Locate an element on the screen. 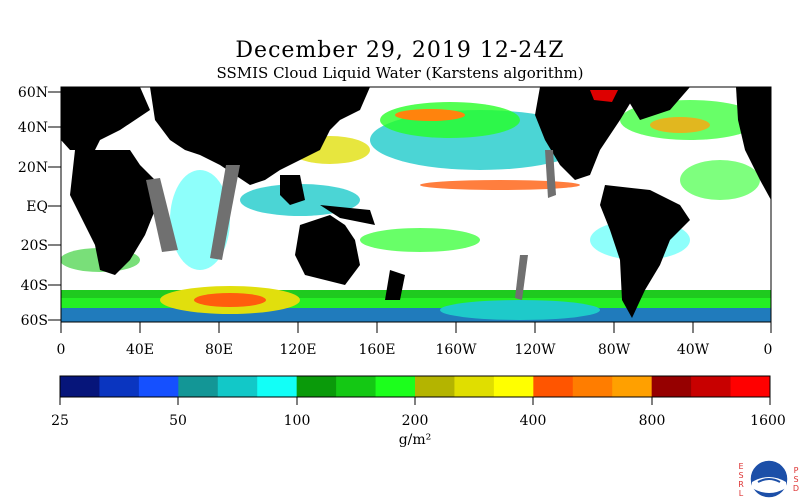 The width and height of the screenshot is (800, 500). psd-letters: P S D is located at coordinates (796, 479).